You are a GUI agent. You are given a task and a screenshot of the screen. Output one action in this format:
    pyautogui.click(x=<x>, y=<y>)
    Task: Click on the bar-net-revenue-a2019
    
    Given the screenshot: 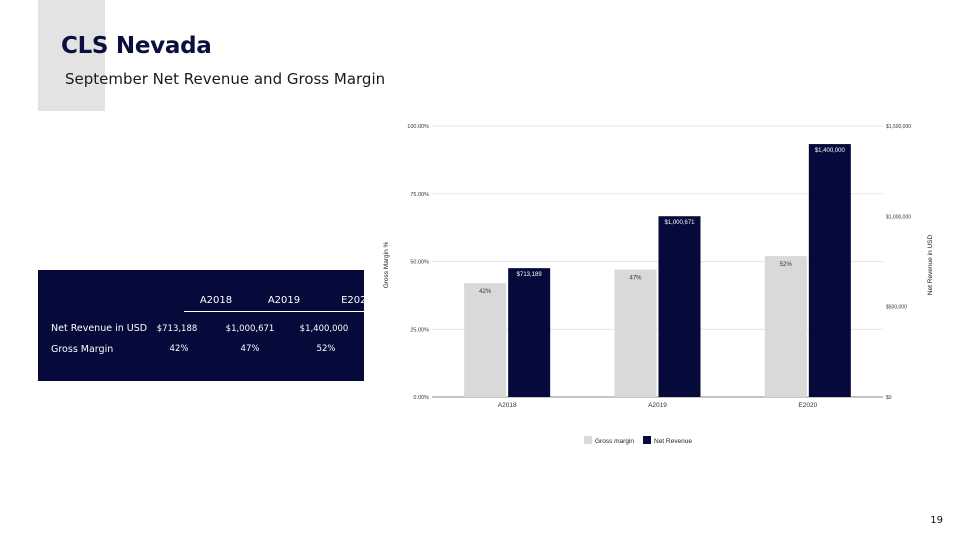 What is the action you would take?
    pyautogui.click(x=679, y=306)
    